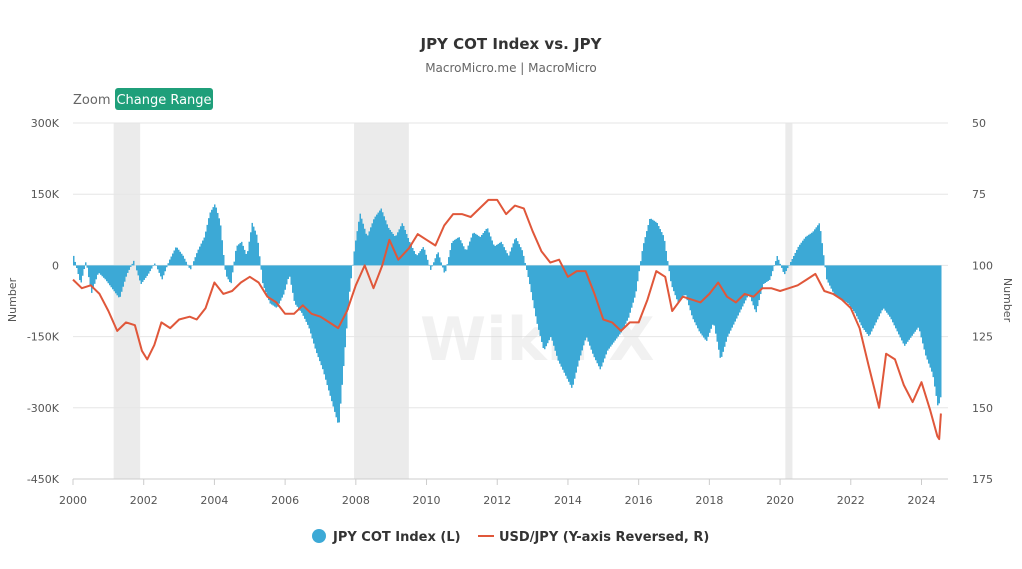 The image size is (1022, 569). What do you see at coordinates (386, 537) in the screenshot?
I see `legend-item-cot: JPY COT Index (L)` at bounding box center [386, 537].